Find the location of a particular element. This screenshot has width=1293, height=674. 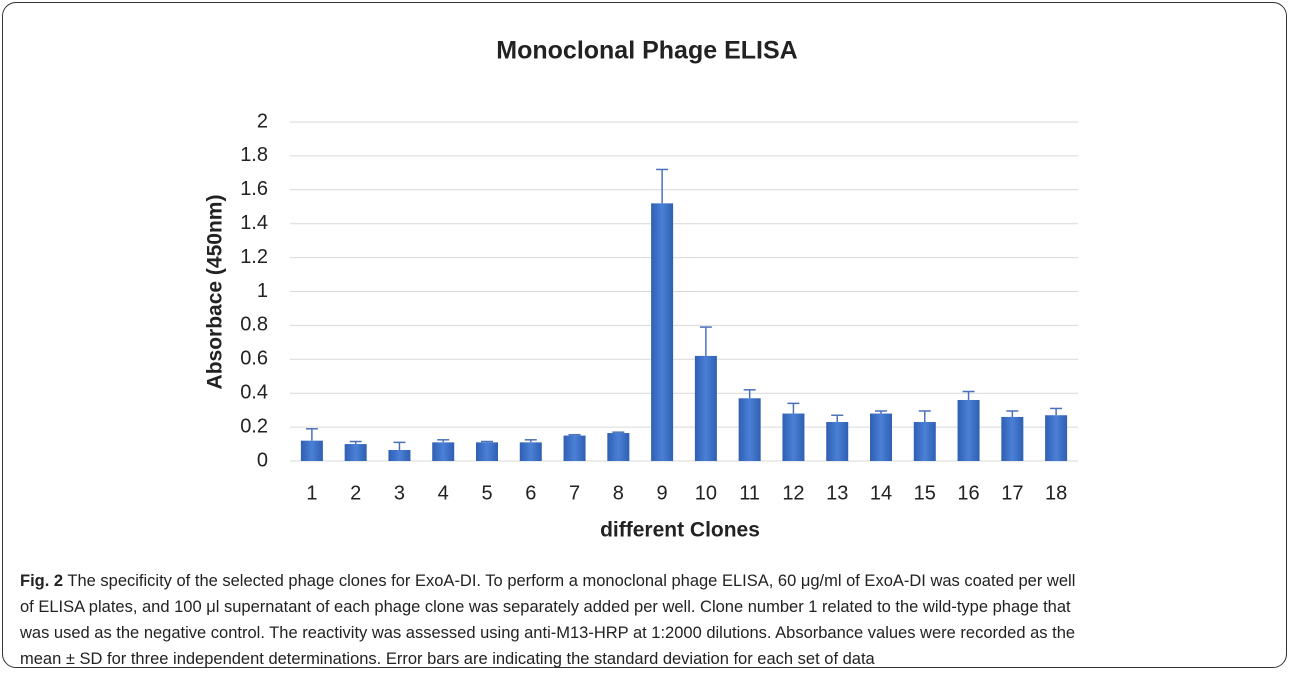

y-axis-title: Absorbace (450nm) is located at coordinates (215, 292).